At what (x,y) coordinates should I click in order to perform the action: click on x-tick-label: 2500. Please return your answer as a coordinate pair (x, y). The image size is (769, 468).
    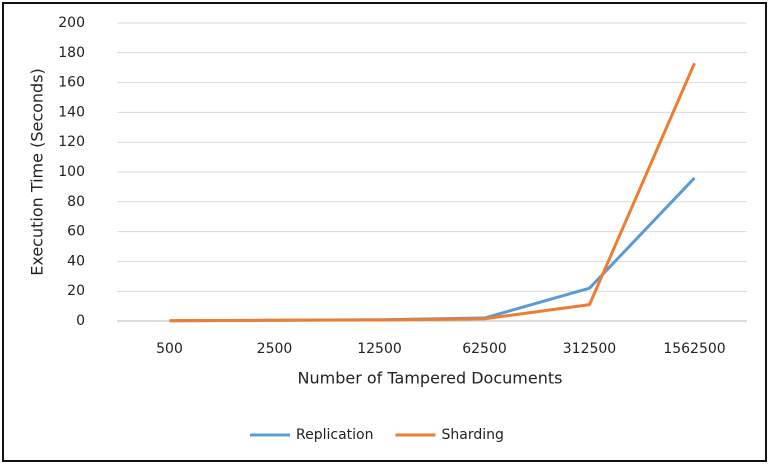
    Looking at the image, I should click on (275, 349).